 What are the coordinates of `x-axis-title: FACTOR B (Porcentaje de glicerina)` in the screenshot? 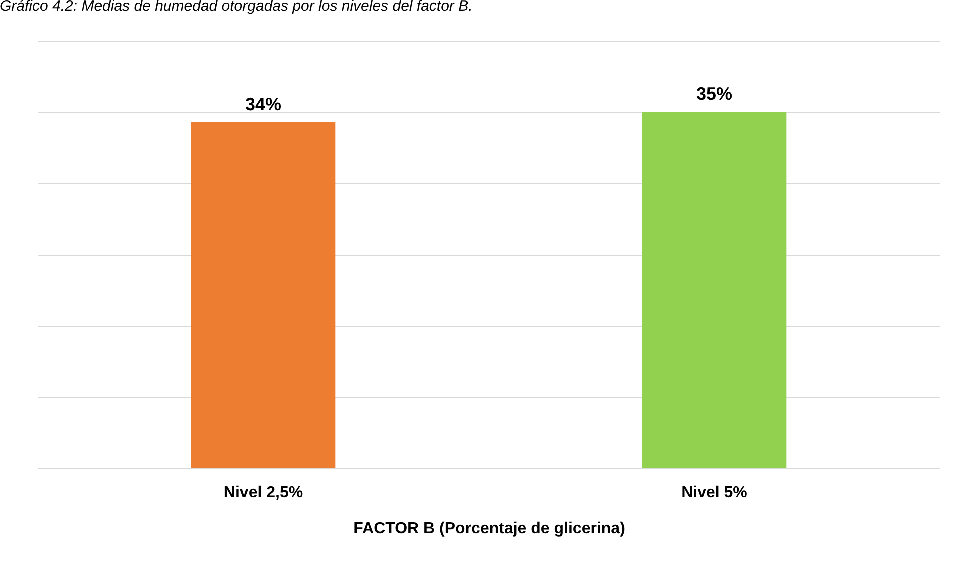 It's located at (490, 529).